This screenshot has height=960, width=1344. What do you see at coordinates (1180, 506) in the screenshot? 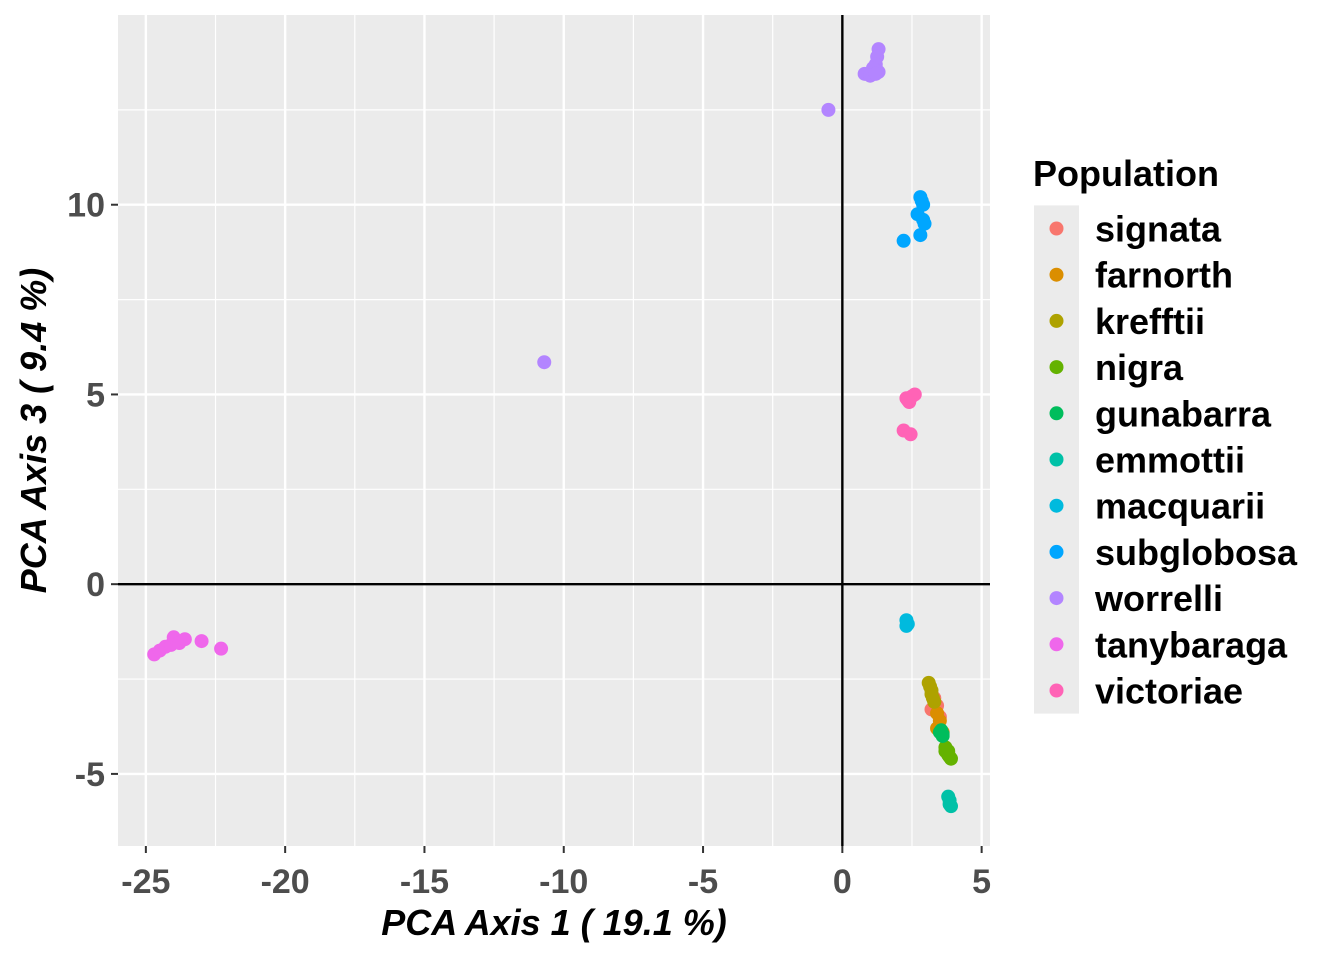
I see `legend-label-macquarii: macquarii` at bounding box center [1180, 506].